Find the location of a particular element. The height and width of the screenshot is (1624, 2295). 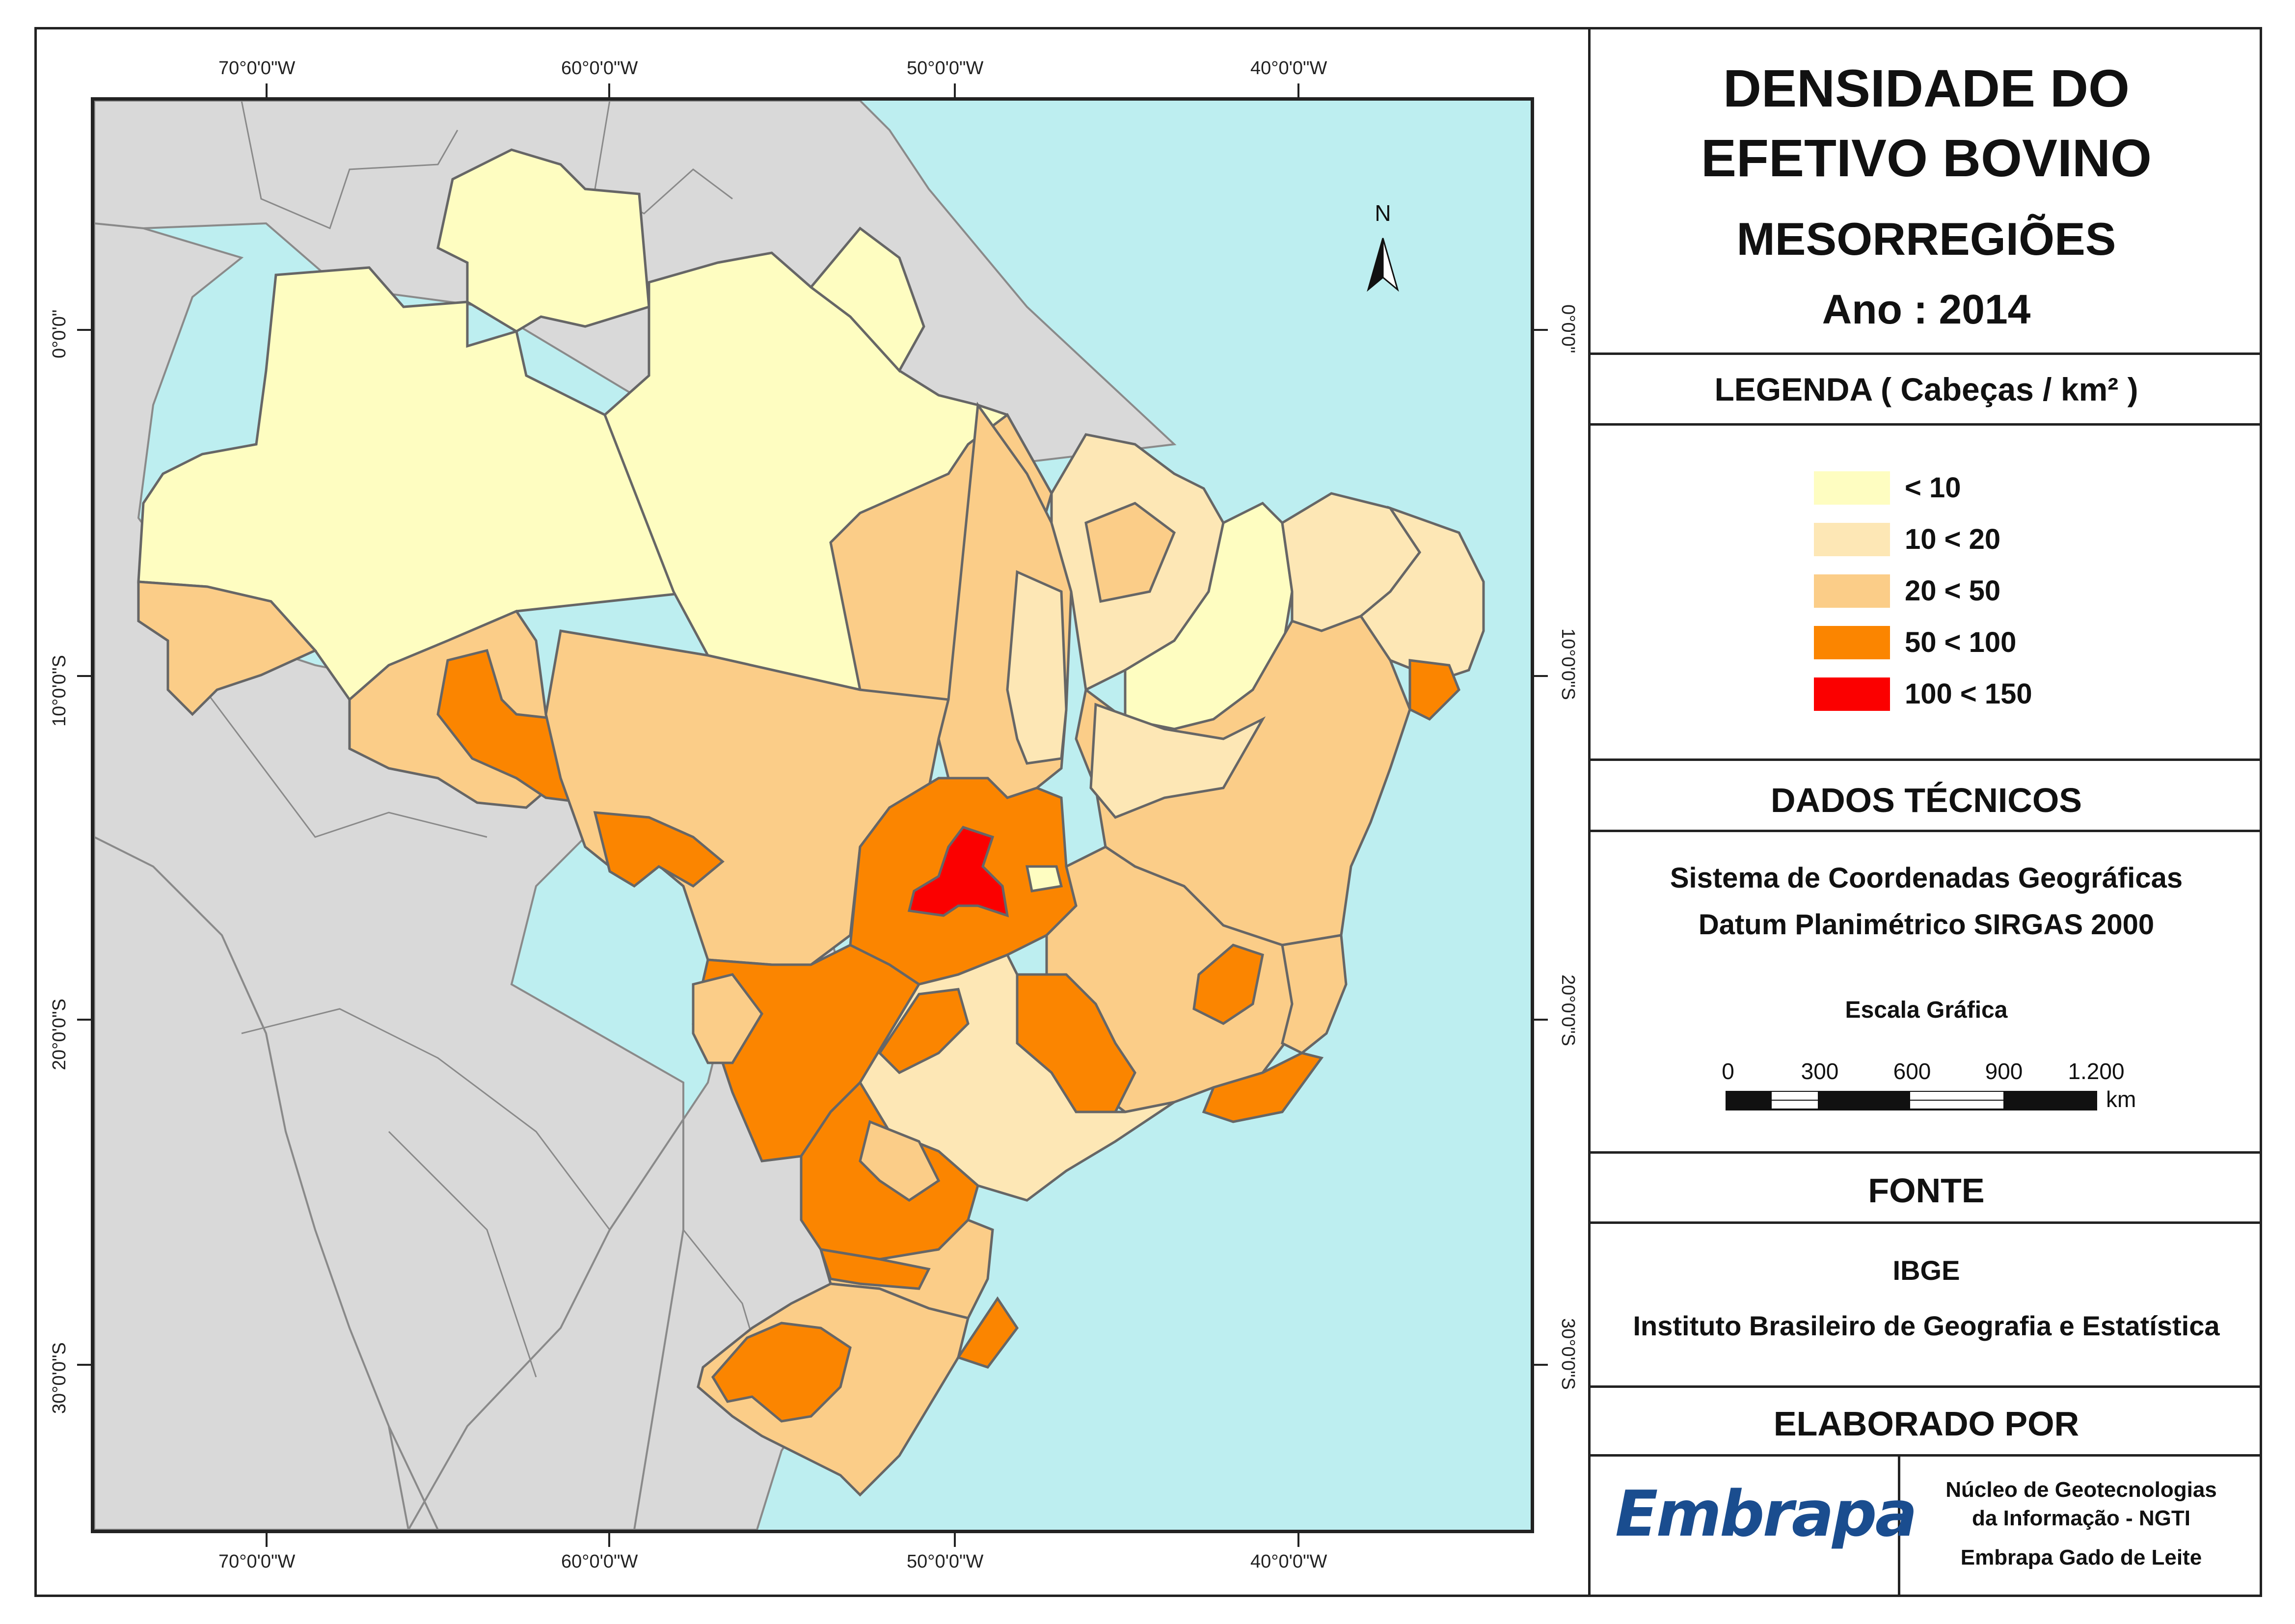

region-maranhao-mid is located at coordinates (1130, 552).